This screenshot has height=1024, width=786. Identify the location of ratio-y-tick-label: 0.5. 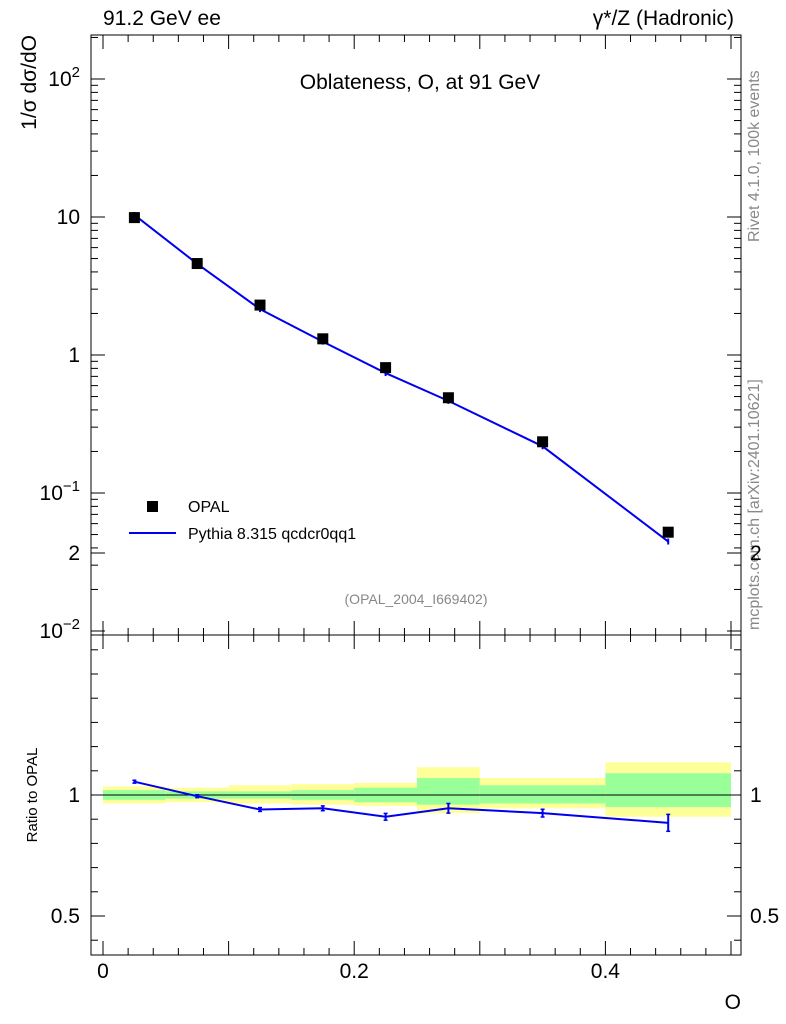
(65, 916).